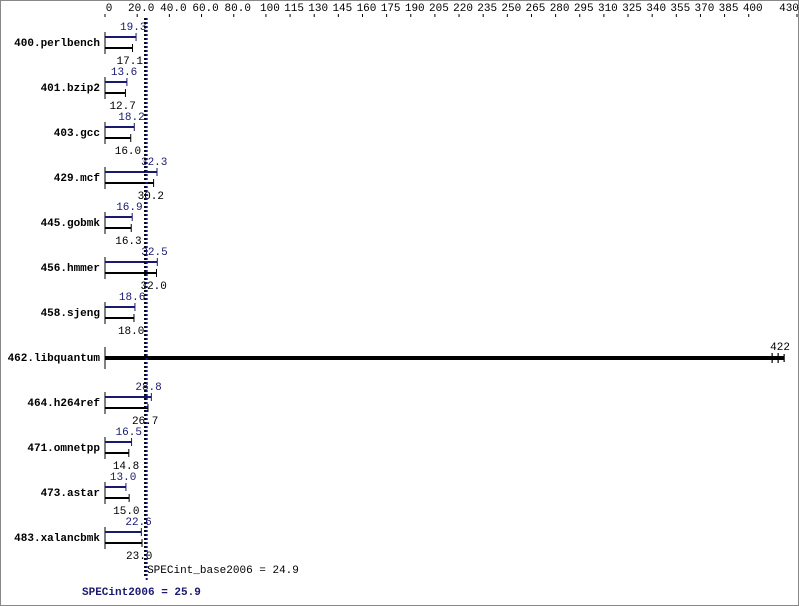  Describe the element at coordinates (439, 9) in the screenshot. I see `x-tick-label: 205` at that location.